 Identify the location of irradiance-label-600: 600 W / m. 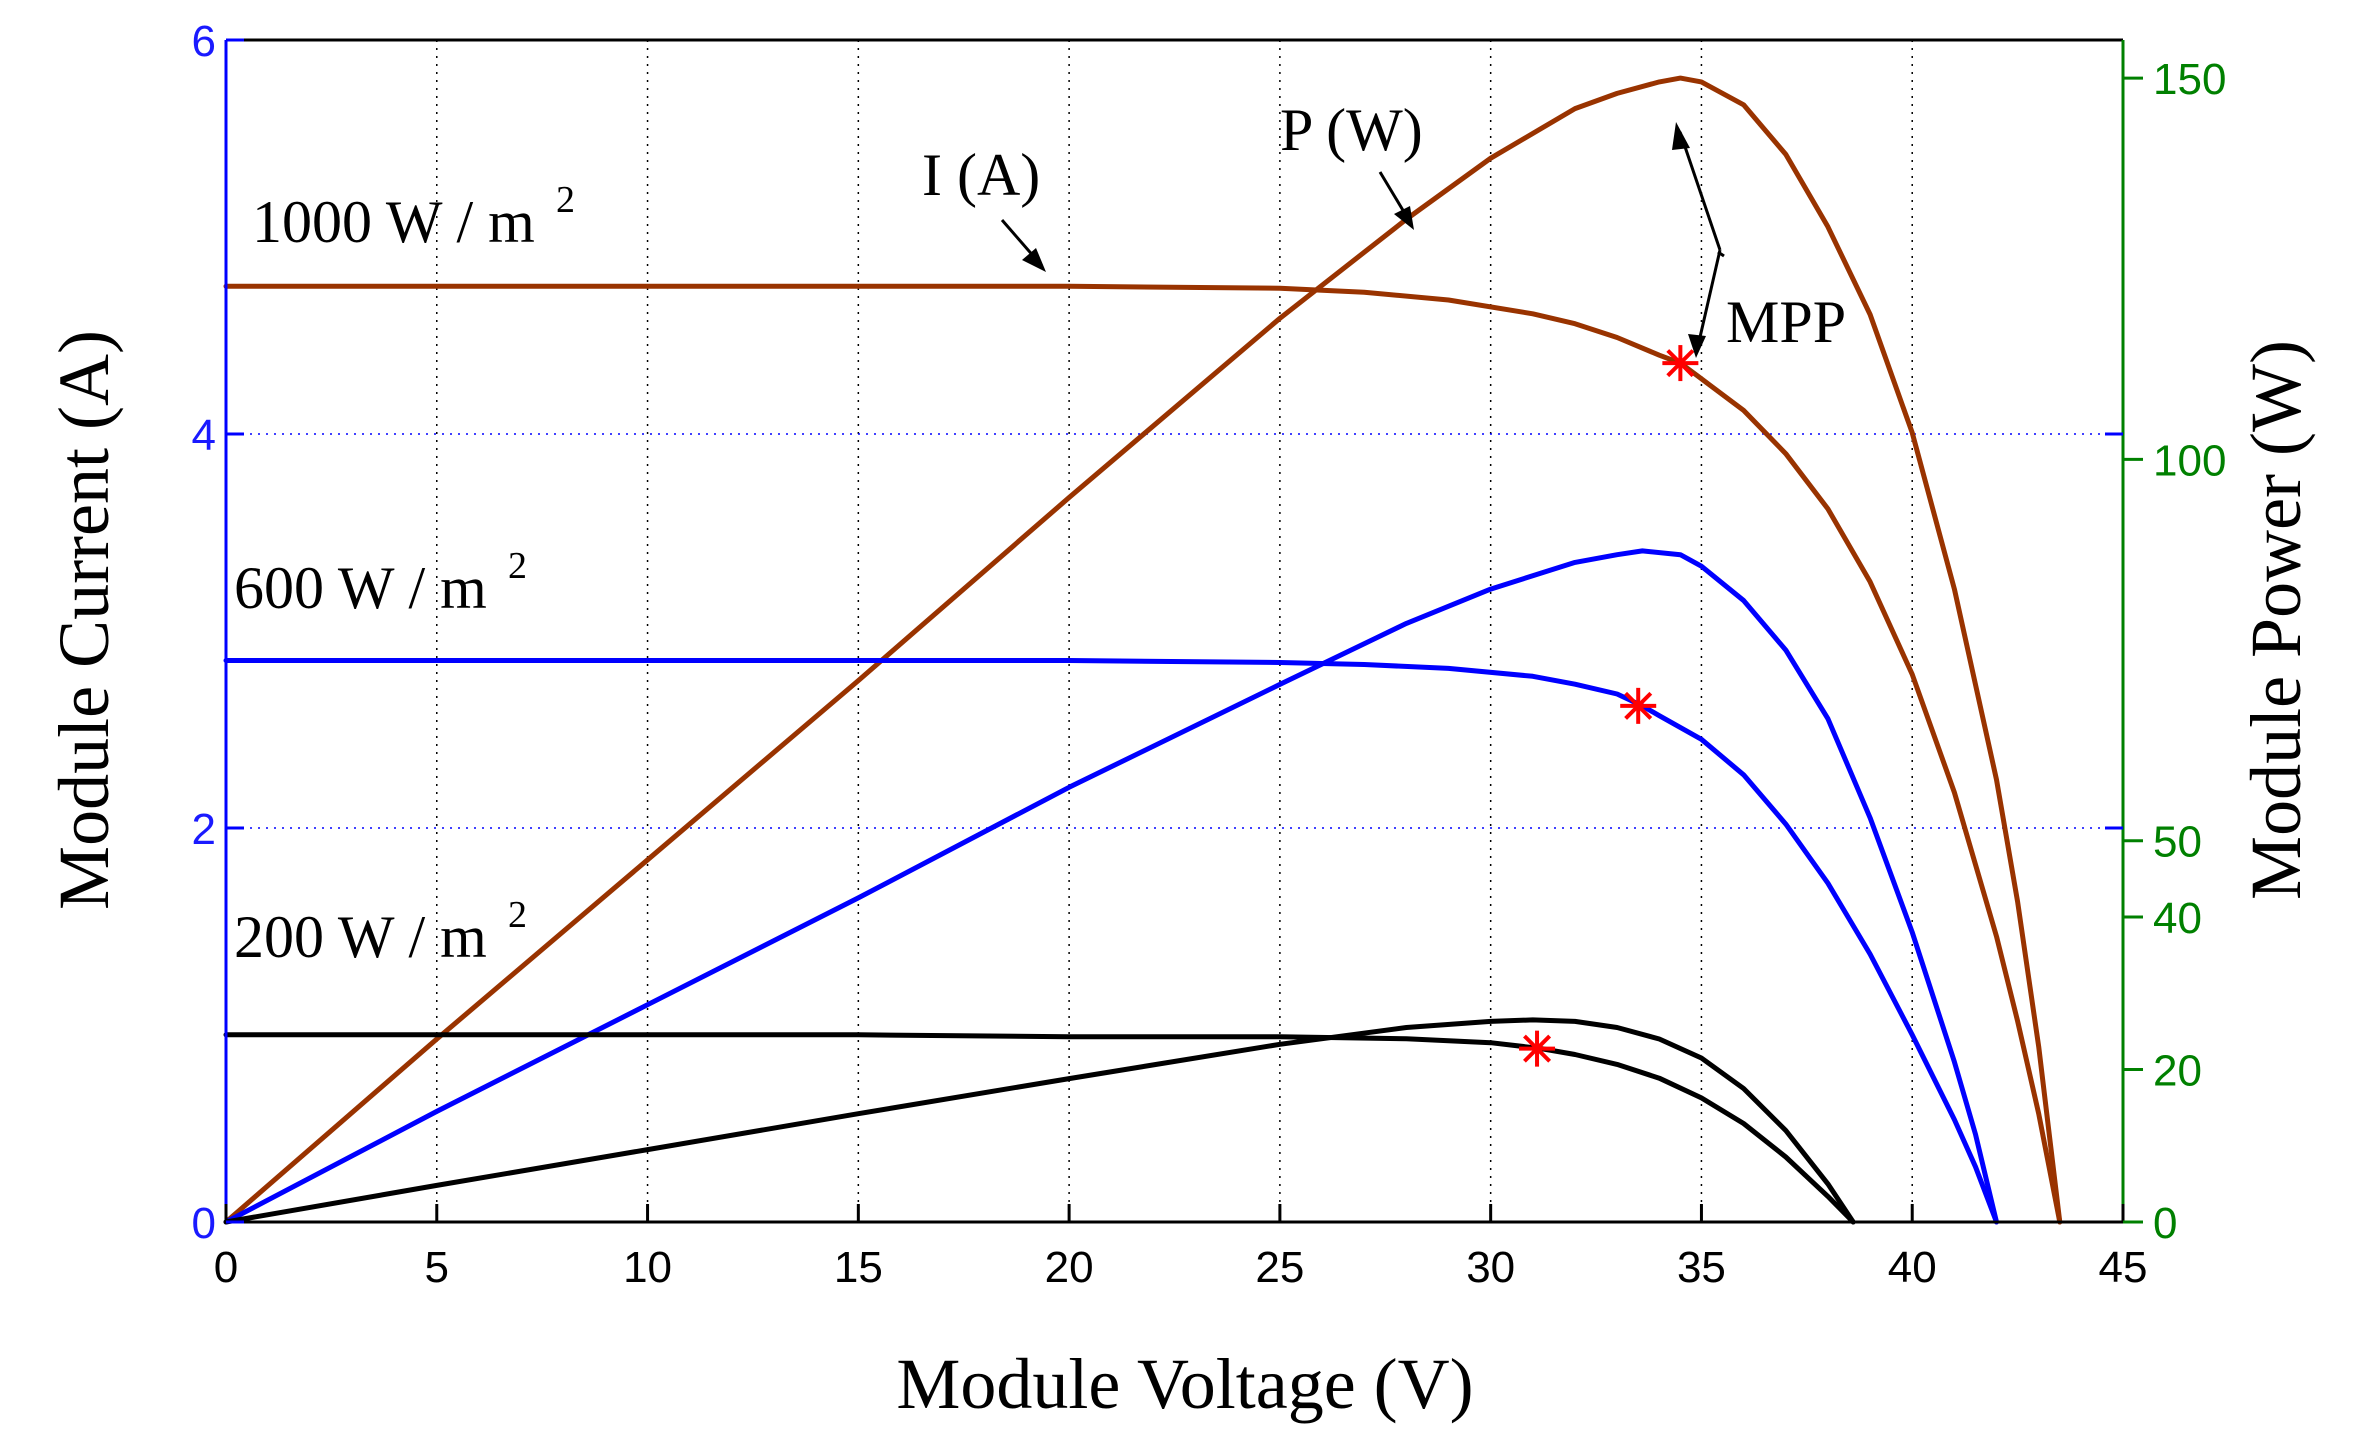
(360, 588).